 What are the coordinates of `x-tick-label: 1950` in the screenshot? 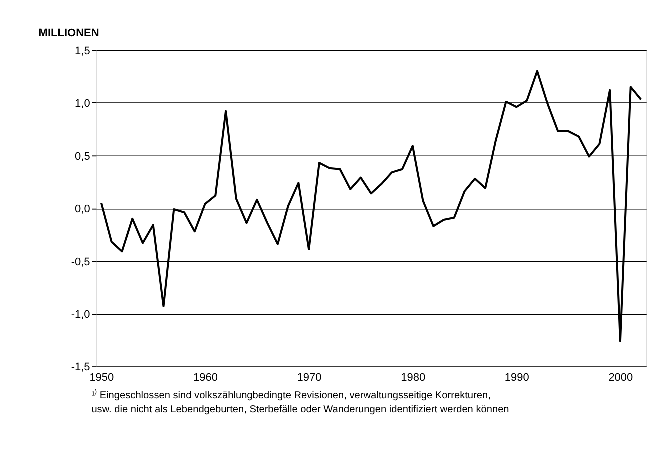 It's located at (102, 378).